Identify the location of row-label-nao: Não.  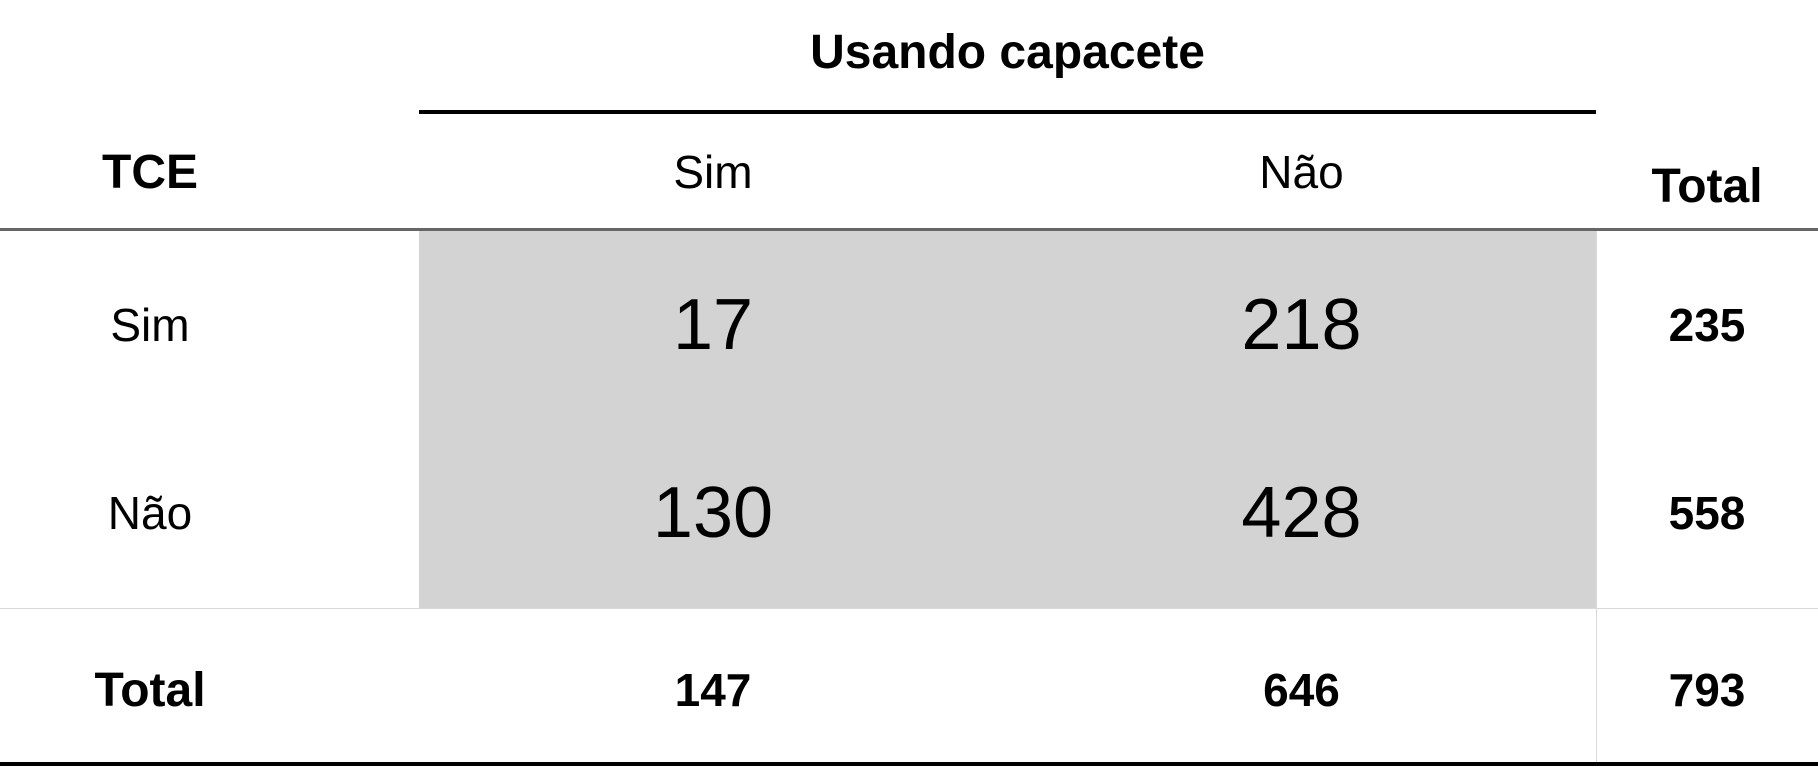
(150, 513).